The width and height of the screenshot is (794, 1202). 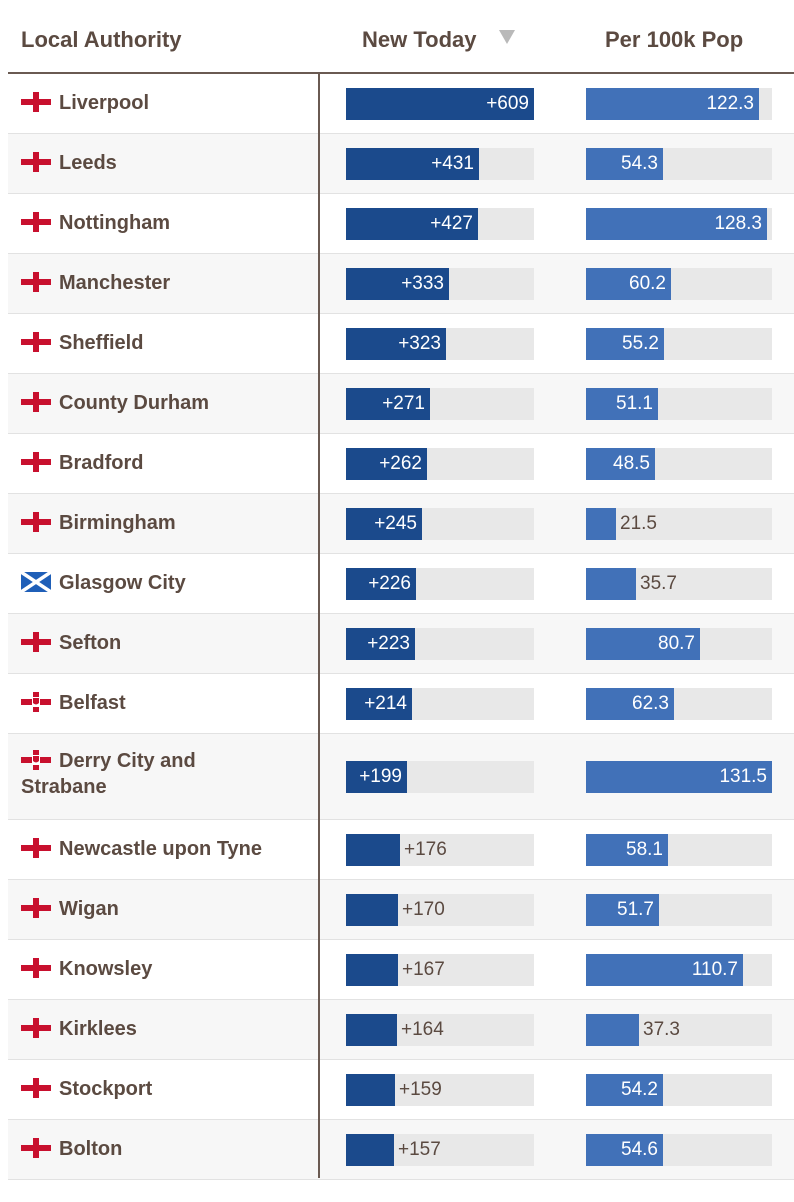 I want to click on per-100k-track: 128.3, so click(x=679, y=224).